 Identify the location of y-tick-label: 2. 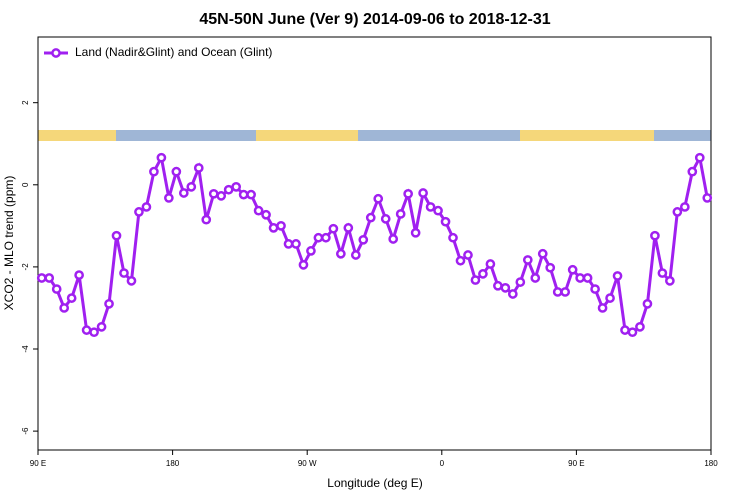
(25, 102).